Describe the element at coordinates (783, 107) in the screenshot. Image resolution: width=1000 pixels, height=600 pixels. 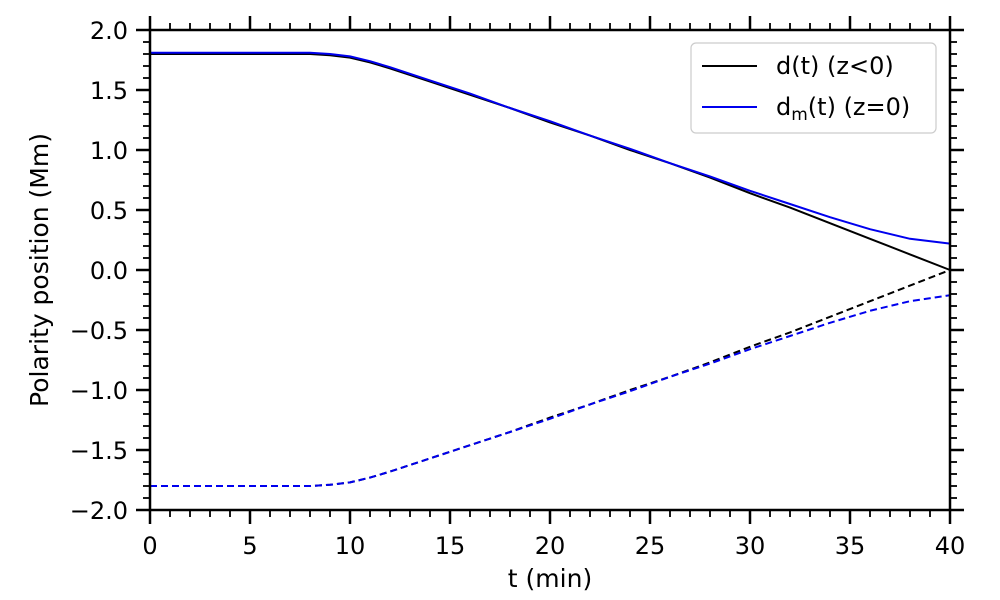
I see `legend-label-dm-main: d` at that location.